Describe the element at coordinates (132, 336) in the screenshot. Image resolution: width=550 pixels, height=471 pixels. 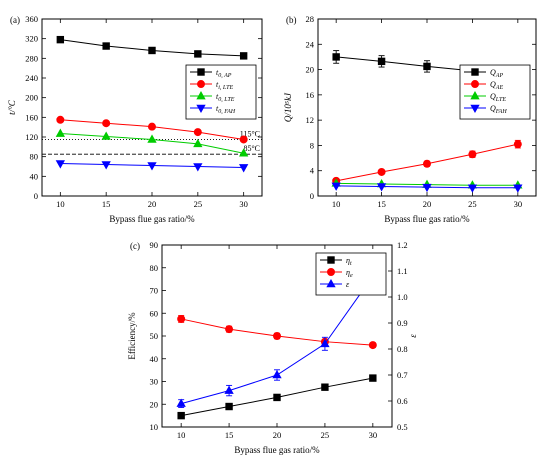
I see `y-axis-label: Efficiency/%` at that location.